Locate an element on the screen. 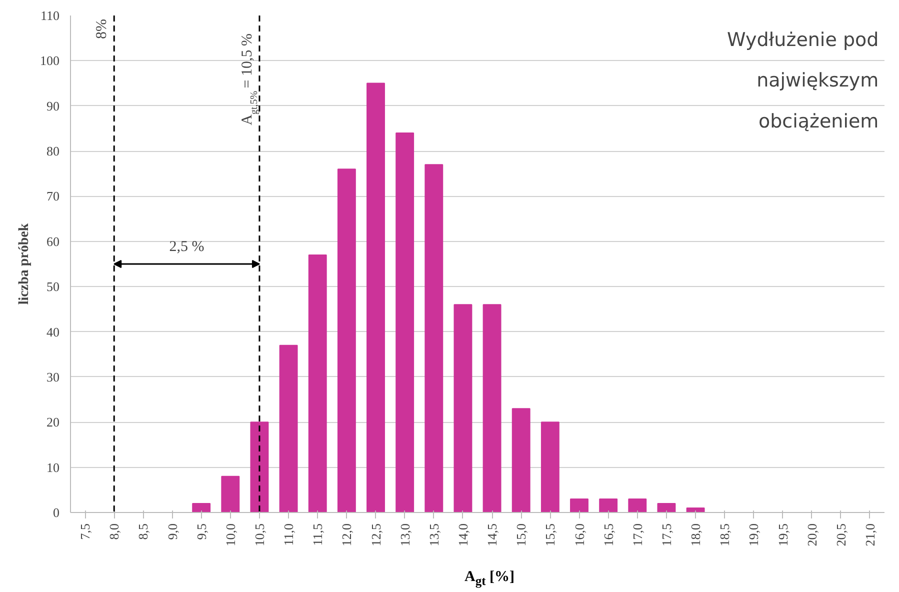 This screenshot has height=592, width=899. y-tick-label: 30 is located at coordinates (53, 376).